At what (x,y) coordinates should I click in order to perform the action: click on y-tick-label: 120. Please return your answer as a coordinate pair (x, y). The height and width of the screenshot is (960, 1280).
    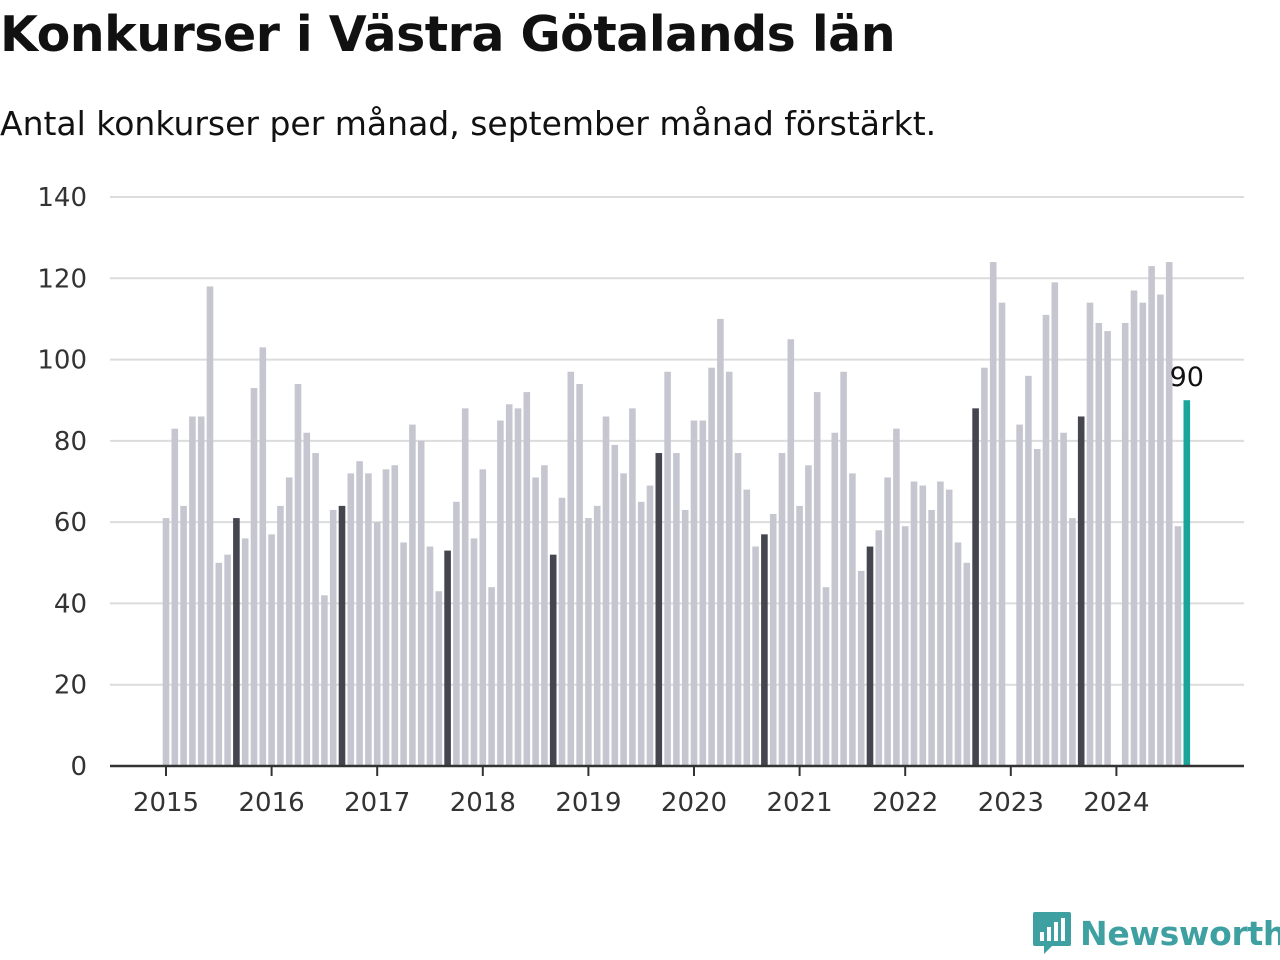
    Looking at the image, I should click on (62, 279).